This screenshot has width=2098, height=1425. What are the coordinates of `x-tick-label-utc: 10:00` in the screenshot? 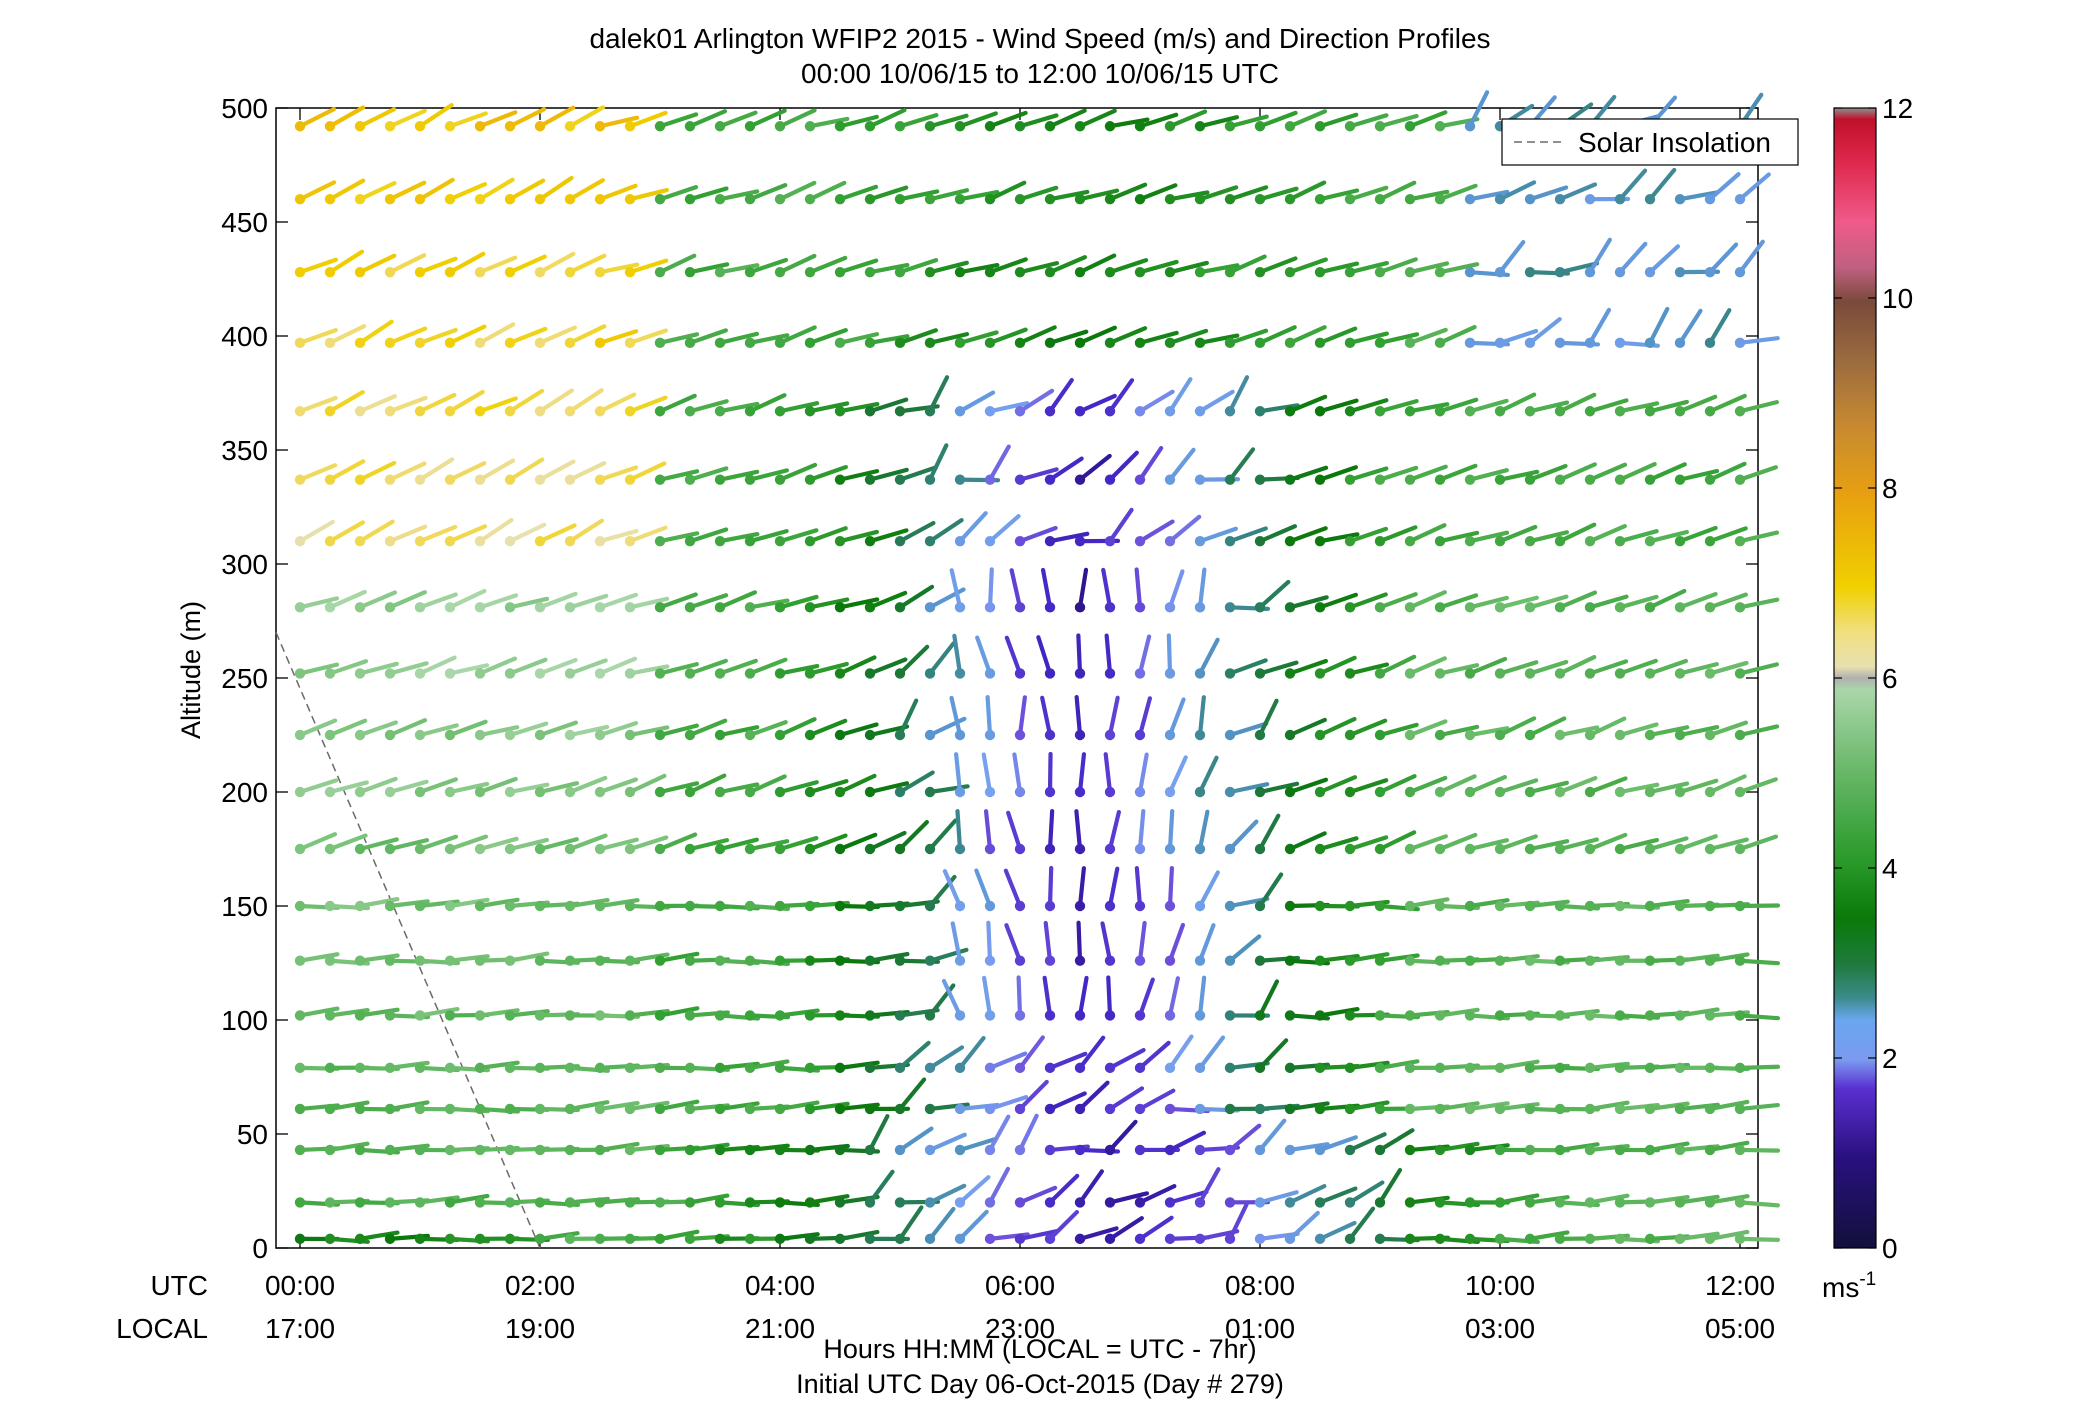 It's located at (1500, 1285).